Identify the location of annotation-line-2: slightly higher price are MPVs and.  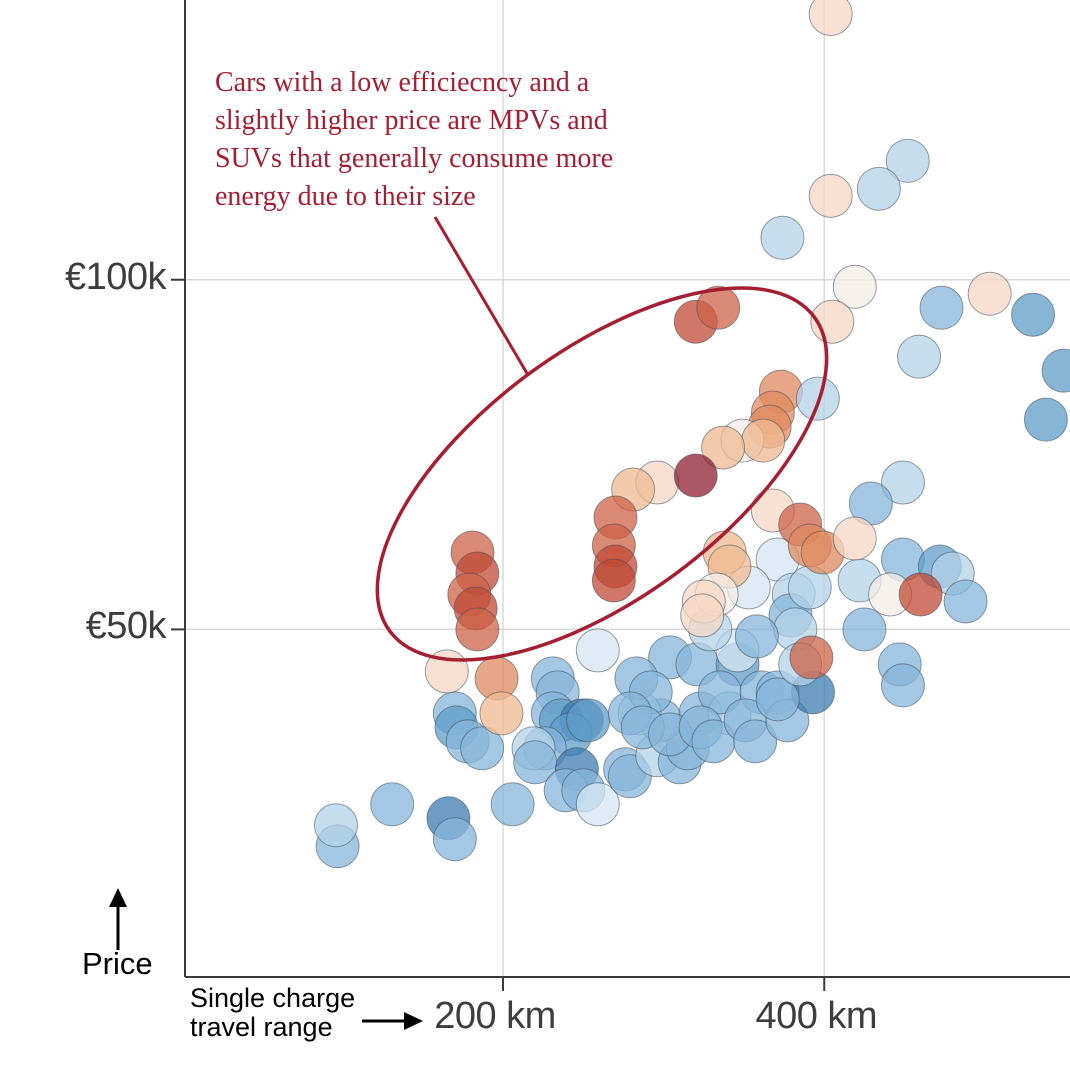
(411, 120).